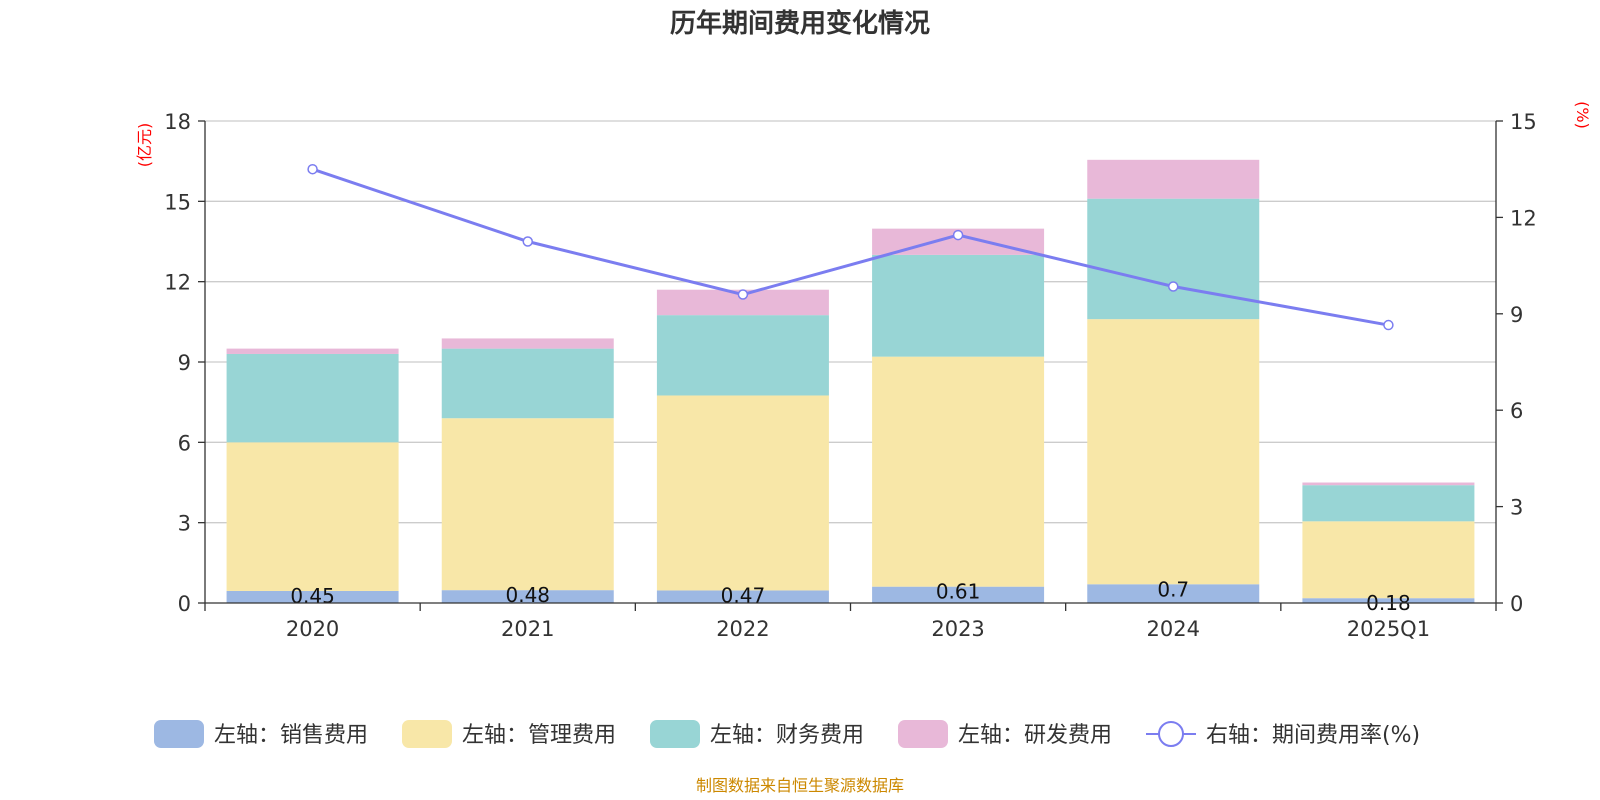 This screenshot has width=1600, height=800. Describe the element at coordinates (800, 23) in the screenshot. I see `chart-title: 历年期间费用变化情况` at that location.